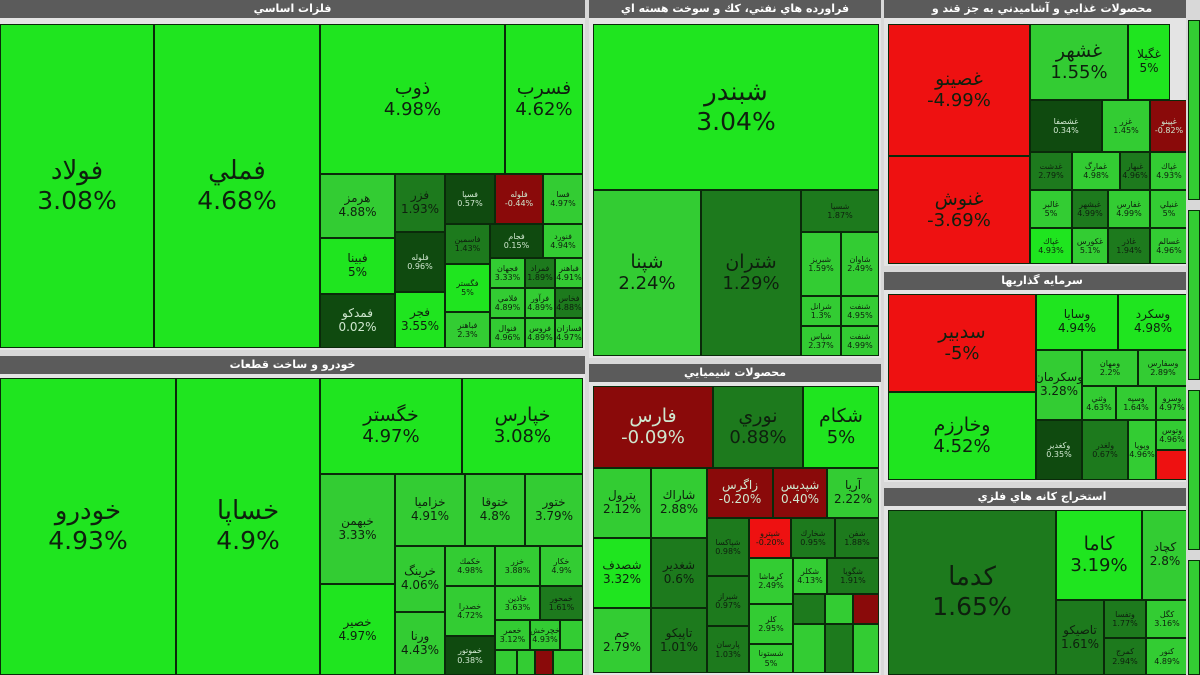  Describe the element at coordinates (1099, 555) in the screenshot. I see `stock-tile: كاما 3.19%` at that location.